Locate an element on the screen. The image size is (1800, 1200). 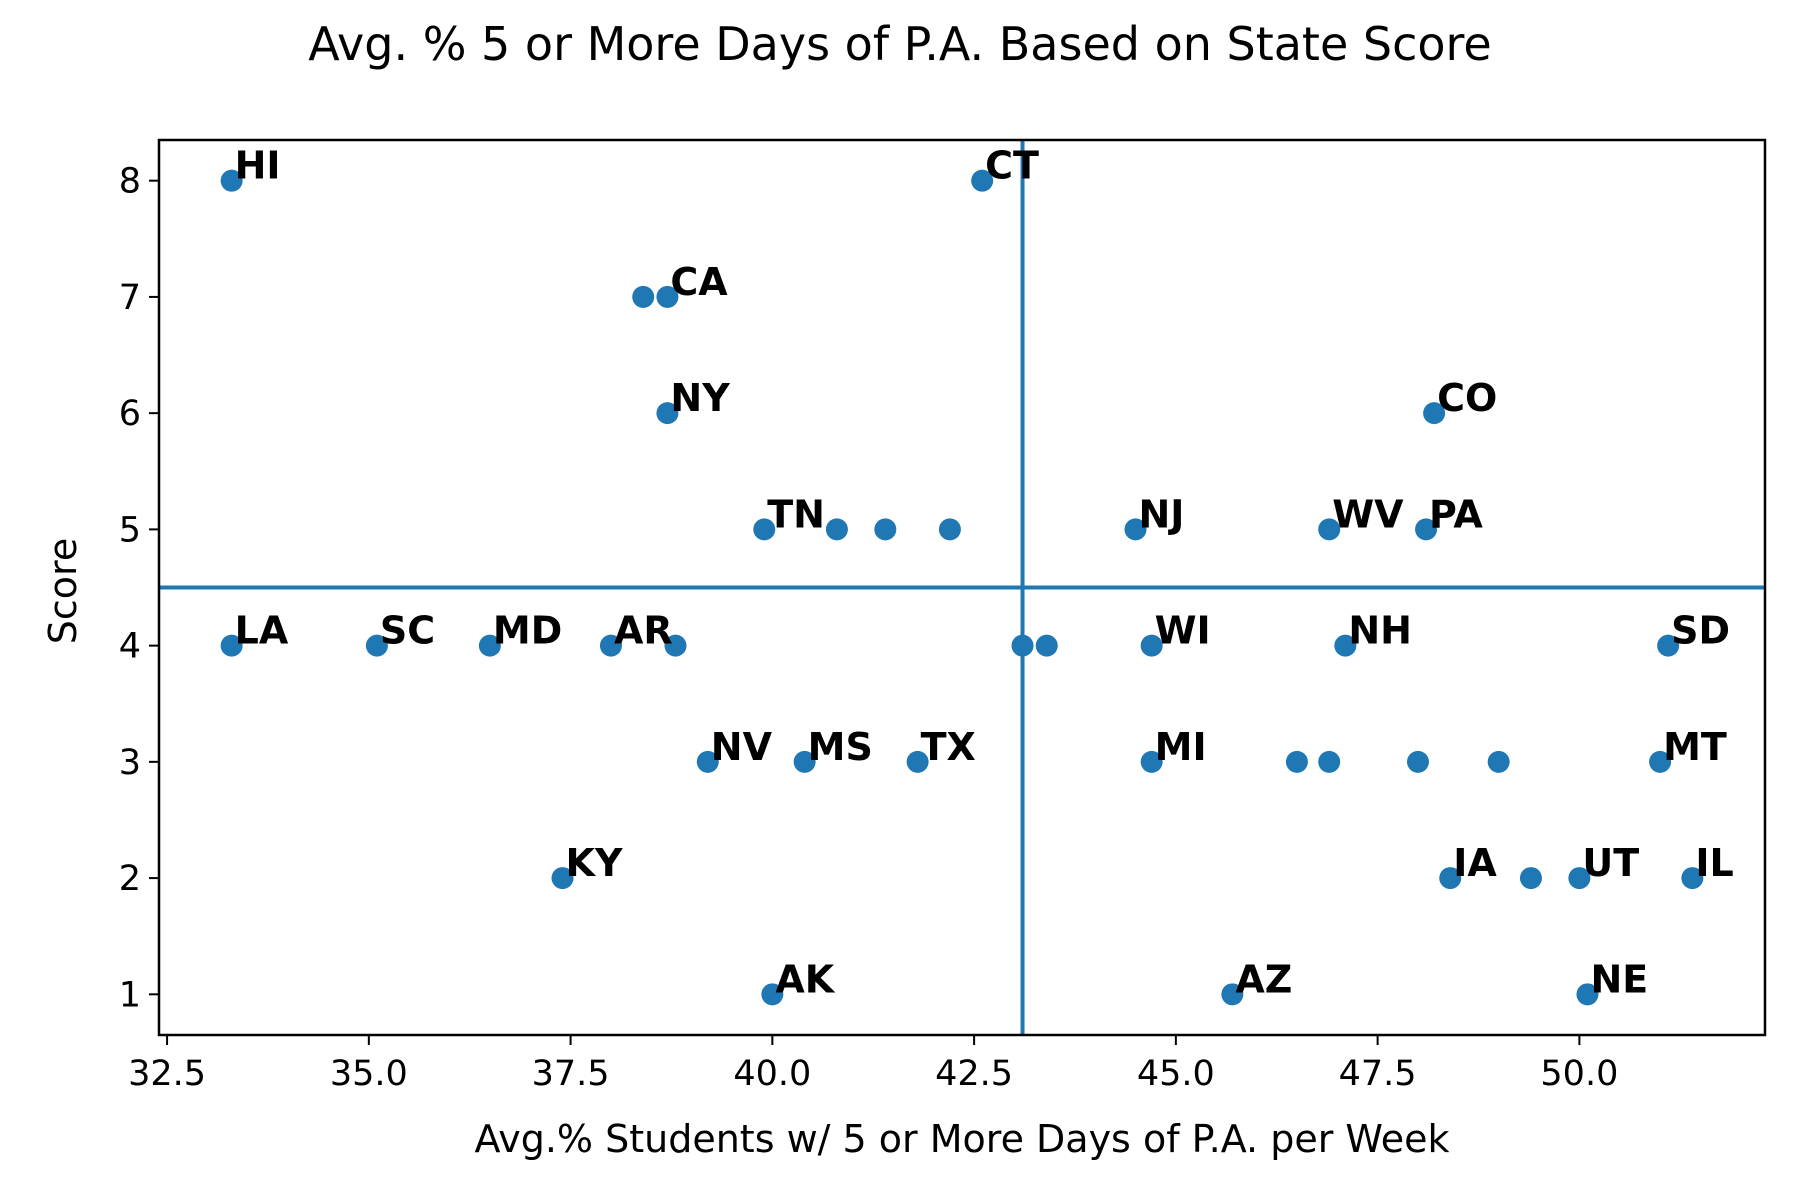
x-tick-label: 37.5 is located at coordinates (571, 1074).